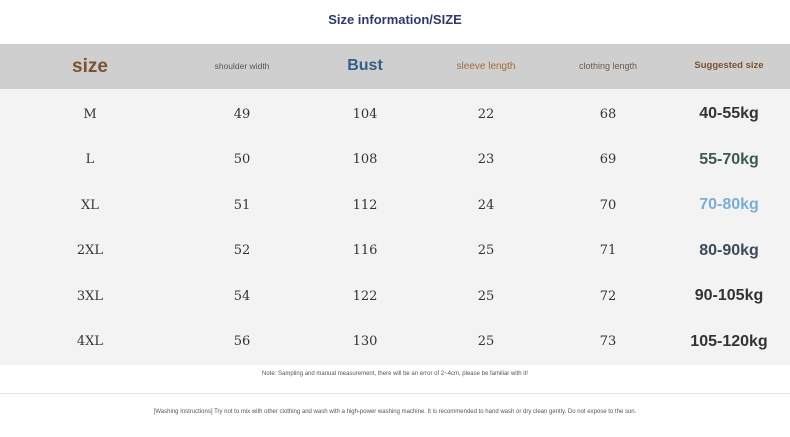 This screenshot has height=437, width=790. What do you see at coordinates (608, 66) in the screenshot?
I see `header-clothing-length: clothing length` at bounding box center [608, 66].